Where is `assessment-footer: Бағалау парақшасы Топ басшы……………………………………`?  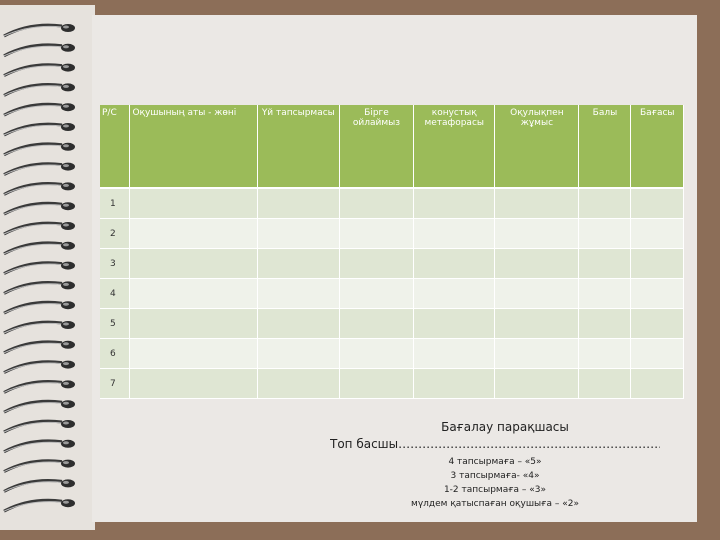
assessment-footer: Бағалау парақшасы Топ басшы…………………………………… is located at coordinates (495, 465).